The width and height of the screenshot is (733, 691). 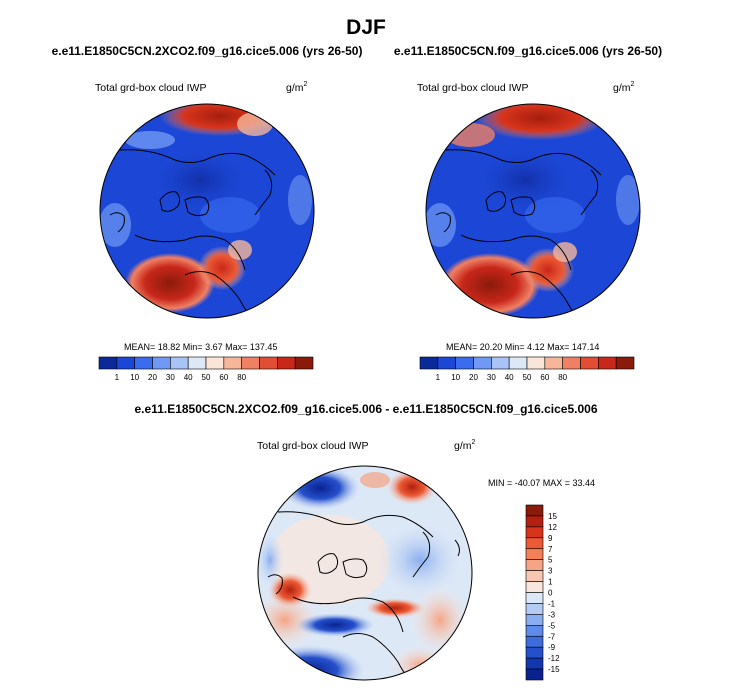 I want to click on panel-3-colorbar-tick-label: 3, so click(x=550, y=571).